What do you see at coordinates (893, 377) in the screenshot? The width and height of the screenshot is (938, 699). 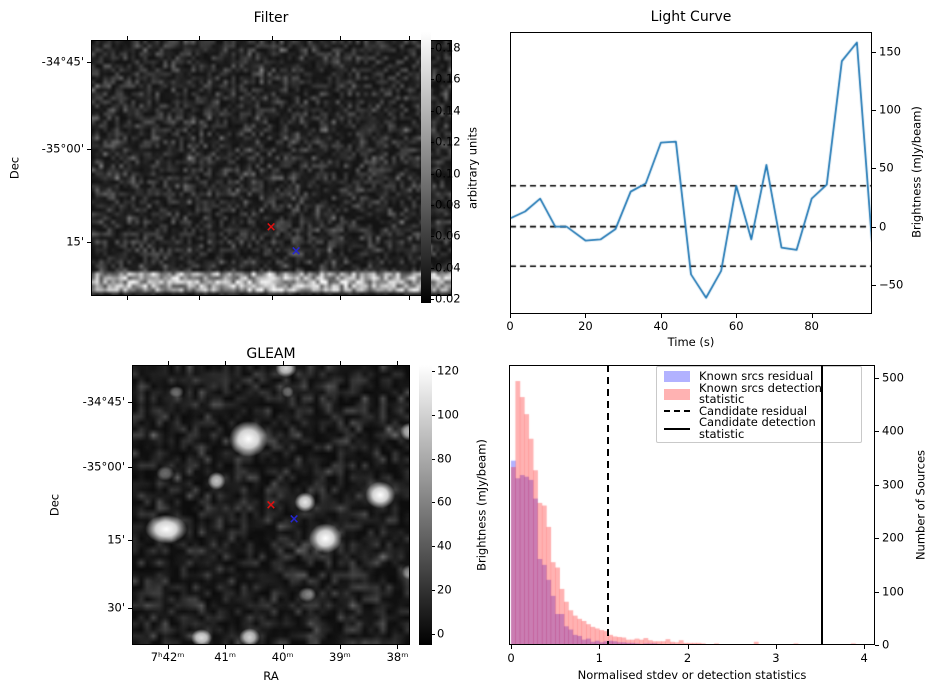 I see `histogram-y-tick-label: 500` at bounding box center [893, 377].